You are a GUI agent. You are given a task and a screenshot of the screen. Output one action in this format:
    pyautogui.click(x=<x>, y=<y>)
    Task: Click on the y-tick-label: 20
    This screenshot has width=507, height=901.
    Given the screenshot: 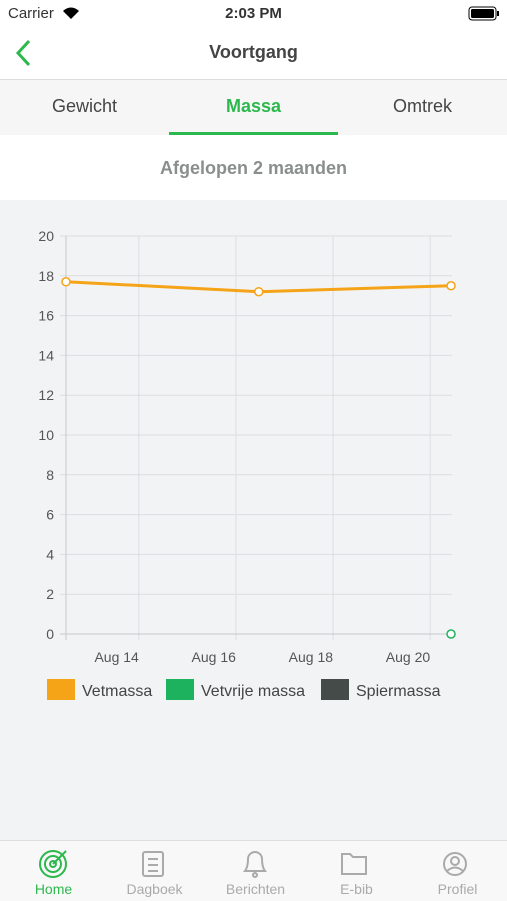 What is the action you would take?
    pyautogui.click(x=46, y=236)
    